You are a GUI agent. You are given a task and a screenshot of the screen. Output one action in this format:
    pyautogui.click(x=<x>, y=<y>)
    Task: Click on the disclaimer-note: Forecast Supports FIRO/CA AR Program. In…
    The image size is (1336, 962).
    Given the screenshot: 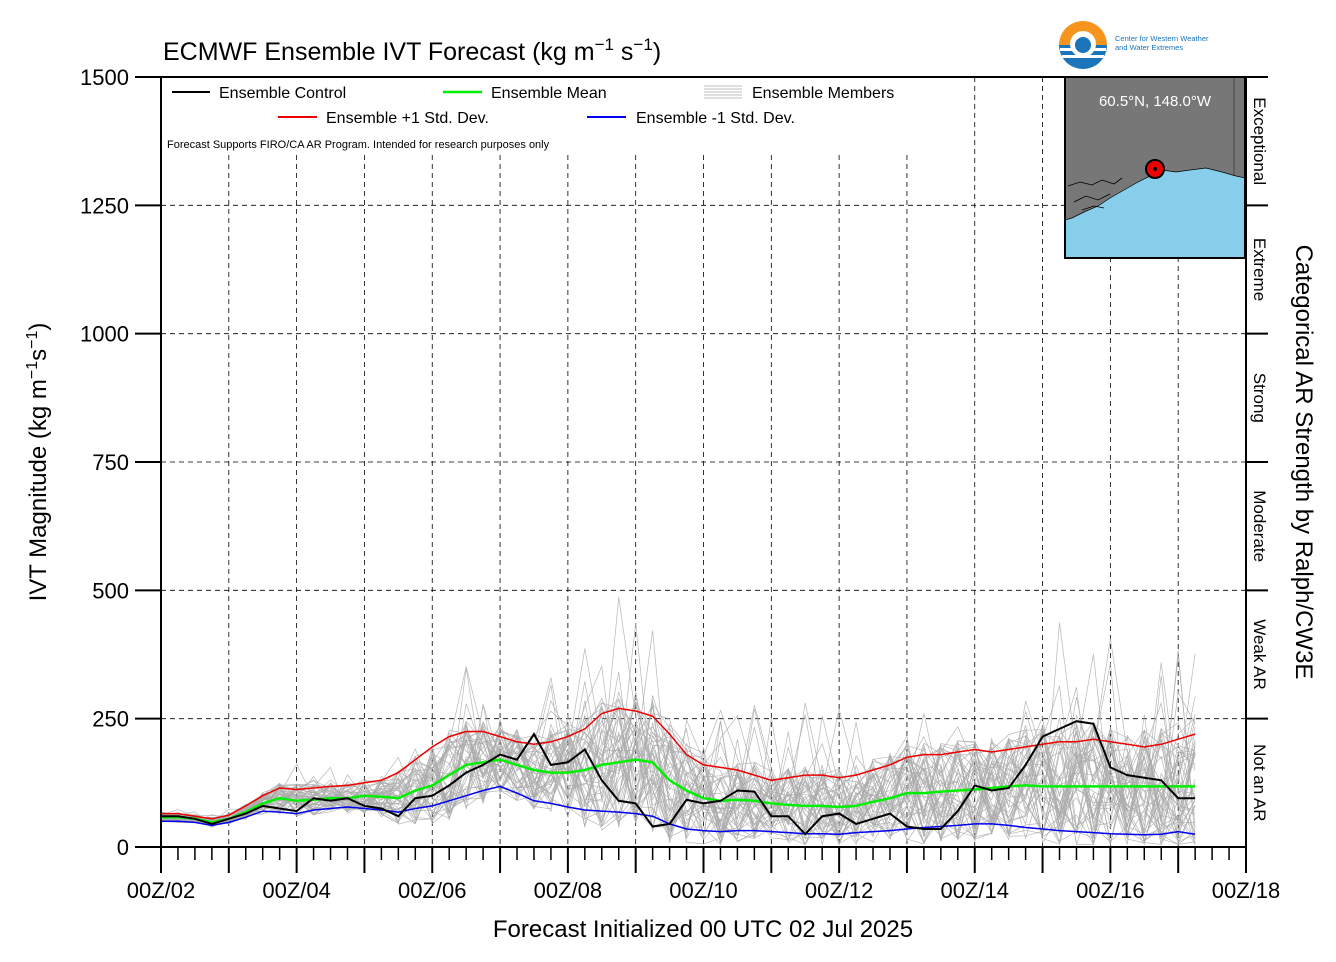 What is the action you would take?
    pyautogui.click(x=358, y=145)
    